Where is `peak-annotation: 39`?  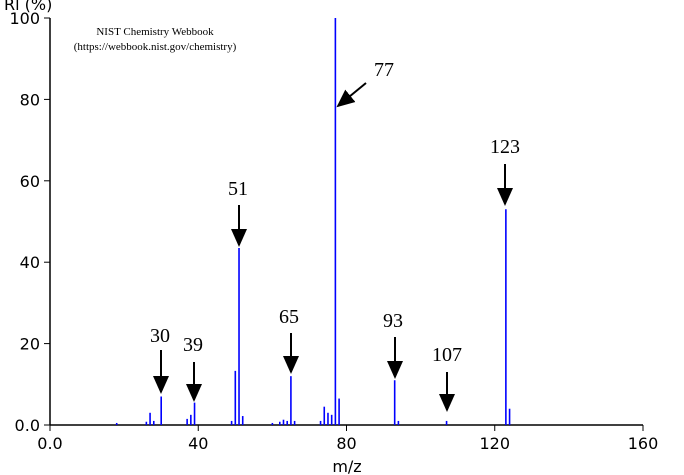
peak-annotation: 39 is located at coordinates (193, 345).